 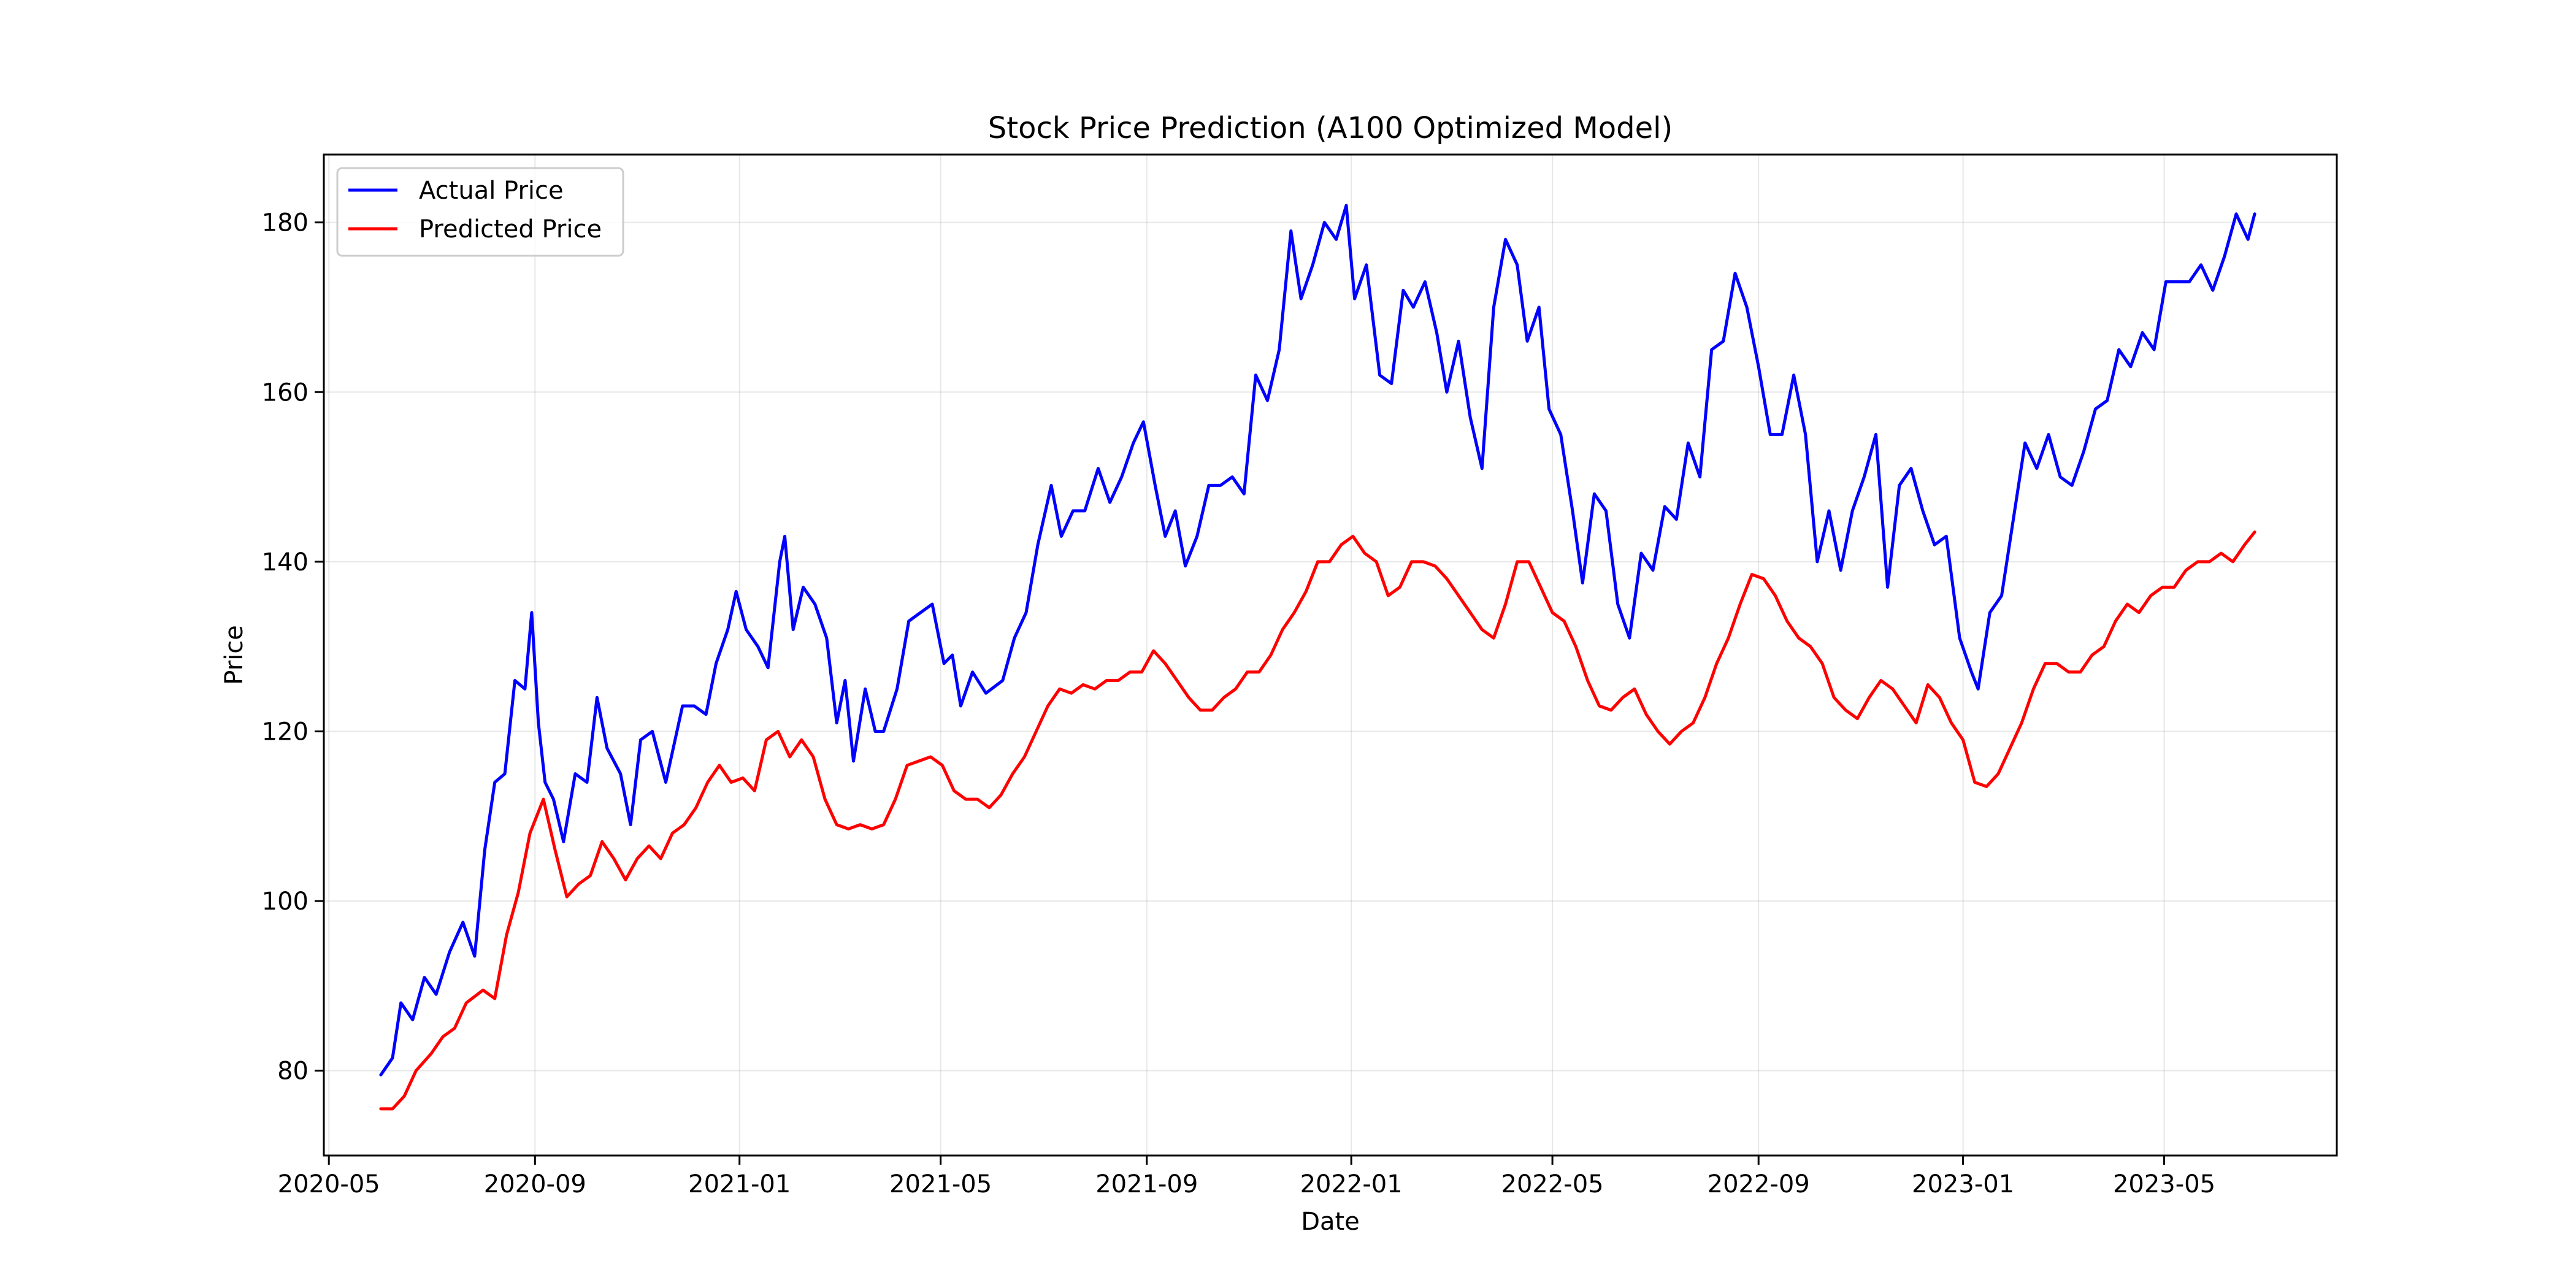 I want to click on x-tick-label: 2020-05, so click(x=329, y=1184).